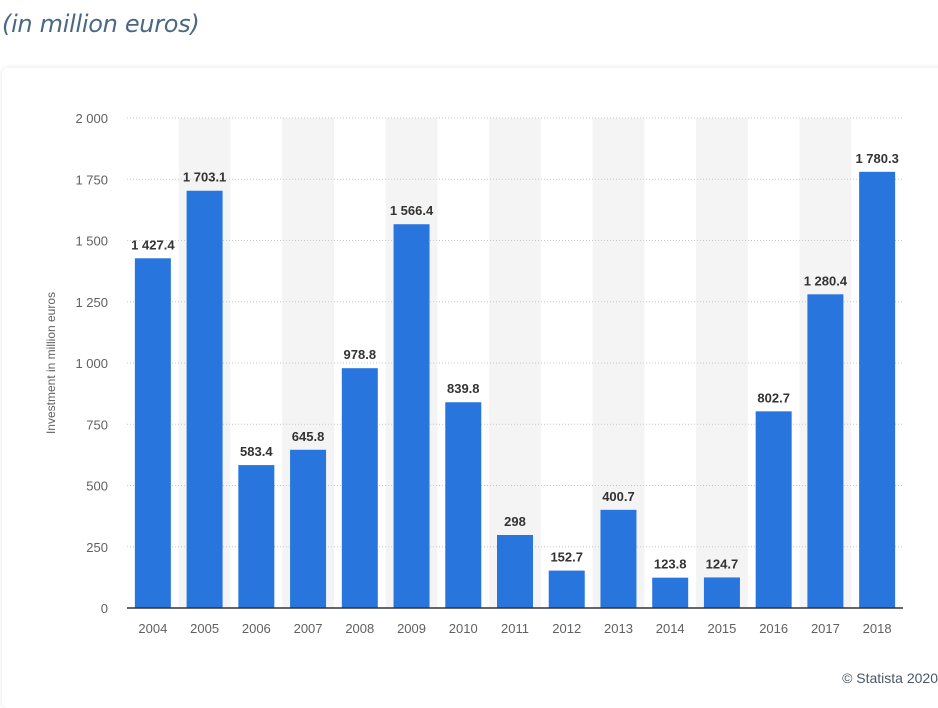 This screenshot has width=938, height=708. What do you see at coordinates (91, 363) in the screenshot?
I see `y-tick-label: 1 000` at bounding box center [91, 363].